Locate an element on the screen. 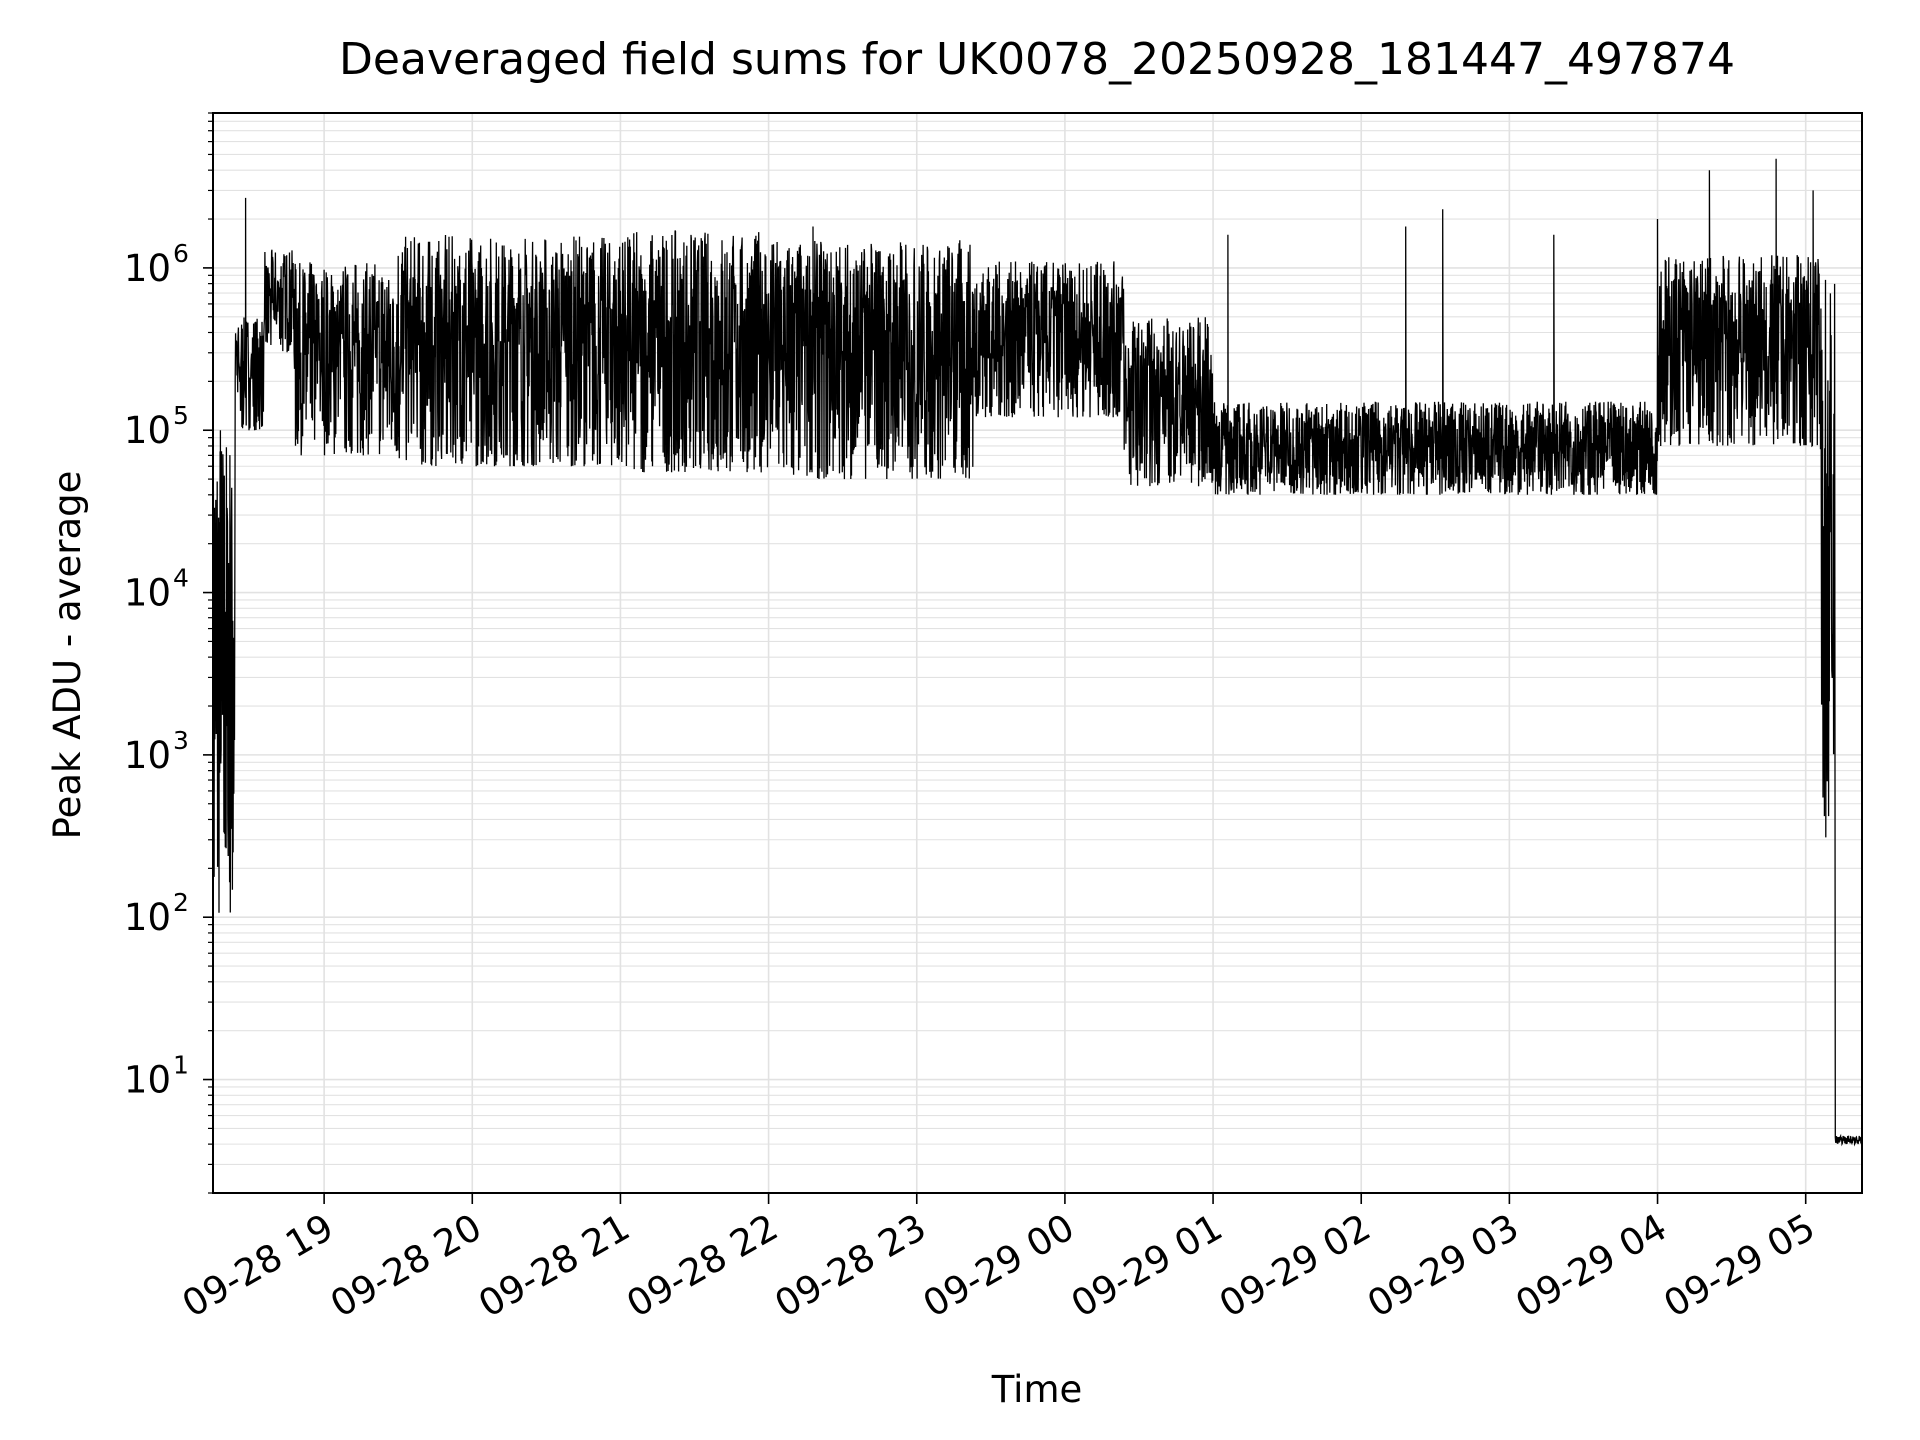  y-tick-exponent: 5 is located at coordinates (181, 415).